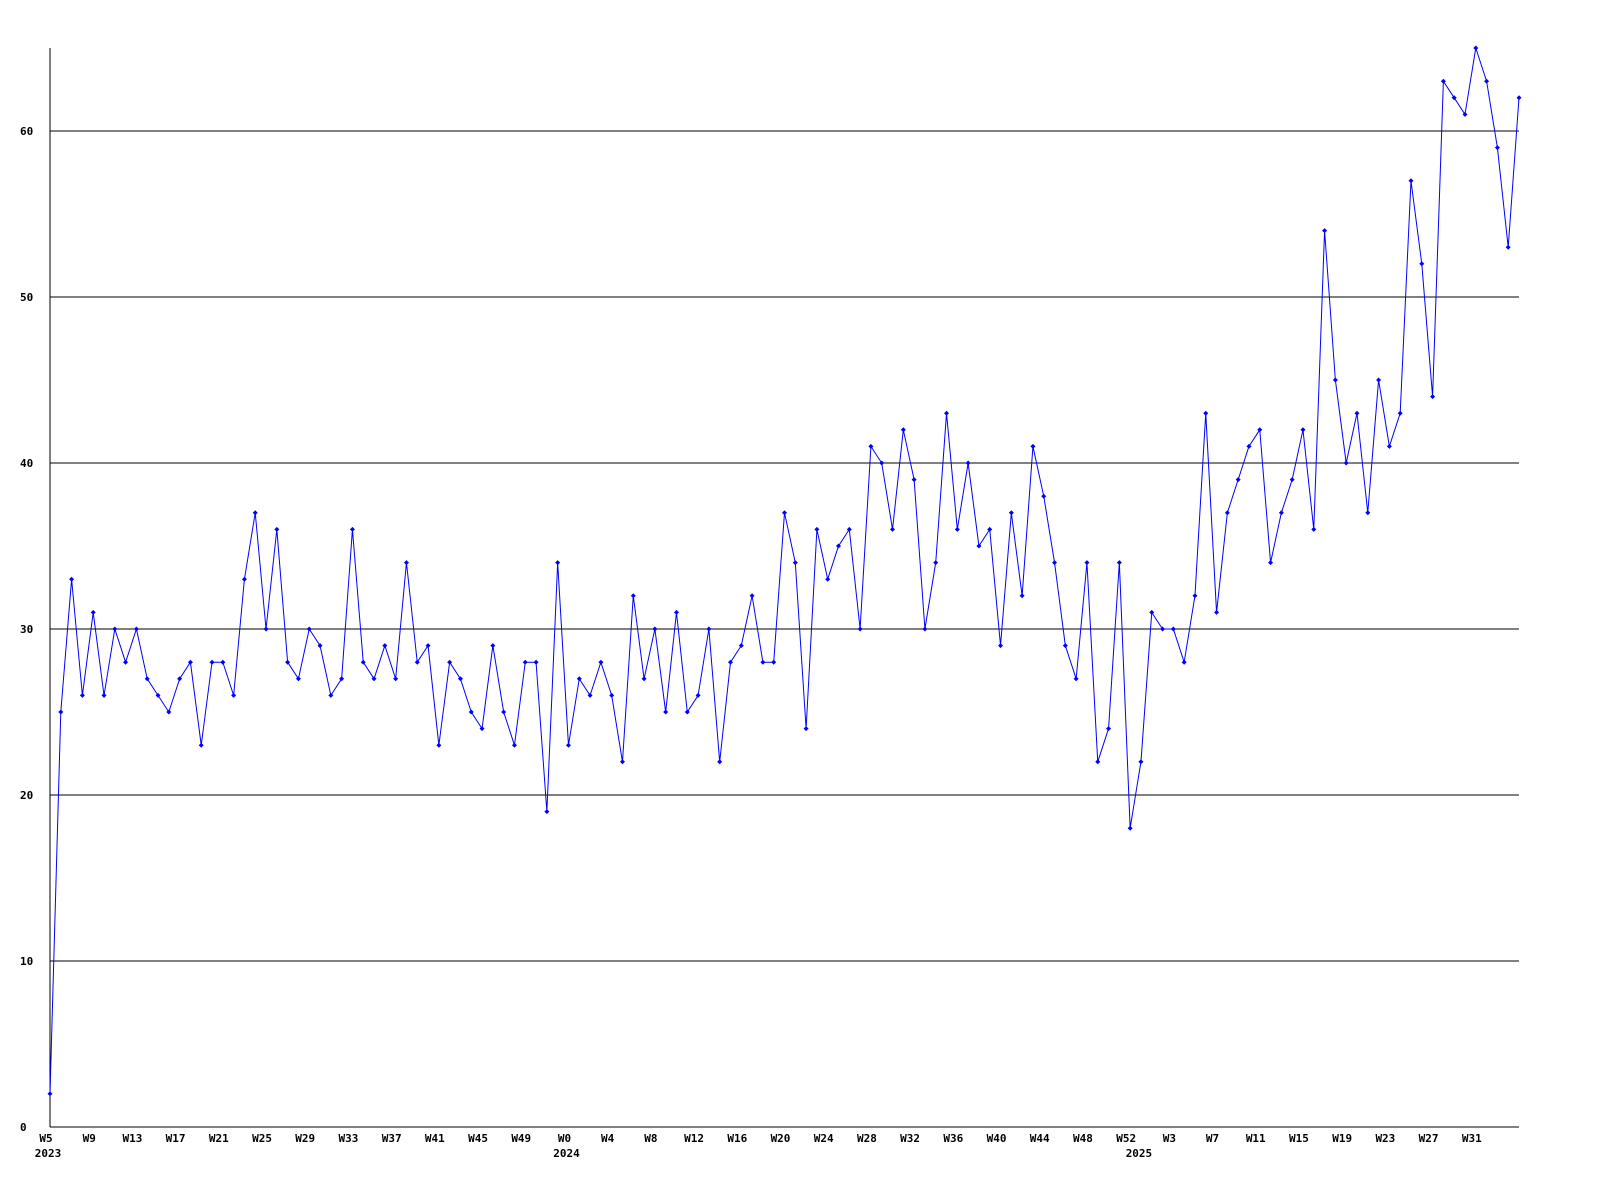  What do you see at coordinates (1139, 1153) in the screenshot?
I see `year-label: 2025` at bounding box center [1139, 1153].